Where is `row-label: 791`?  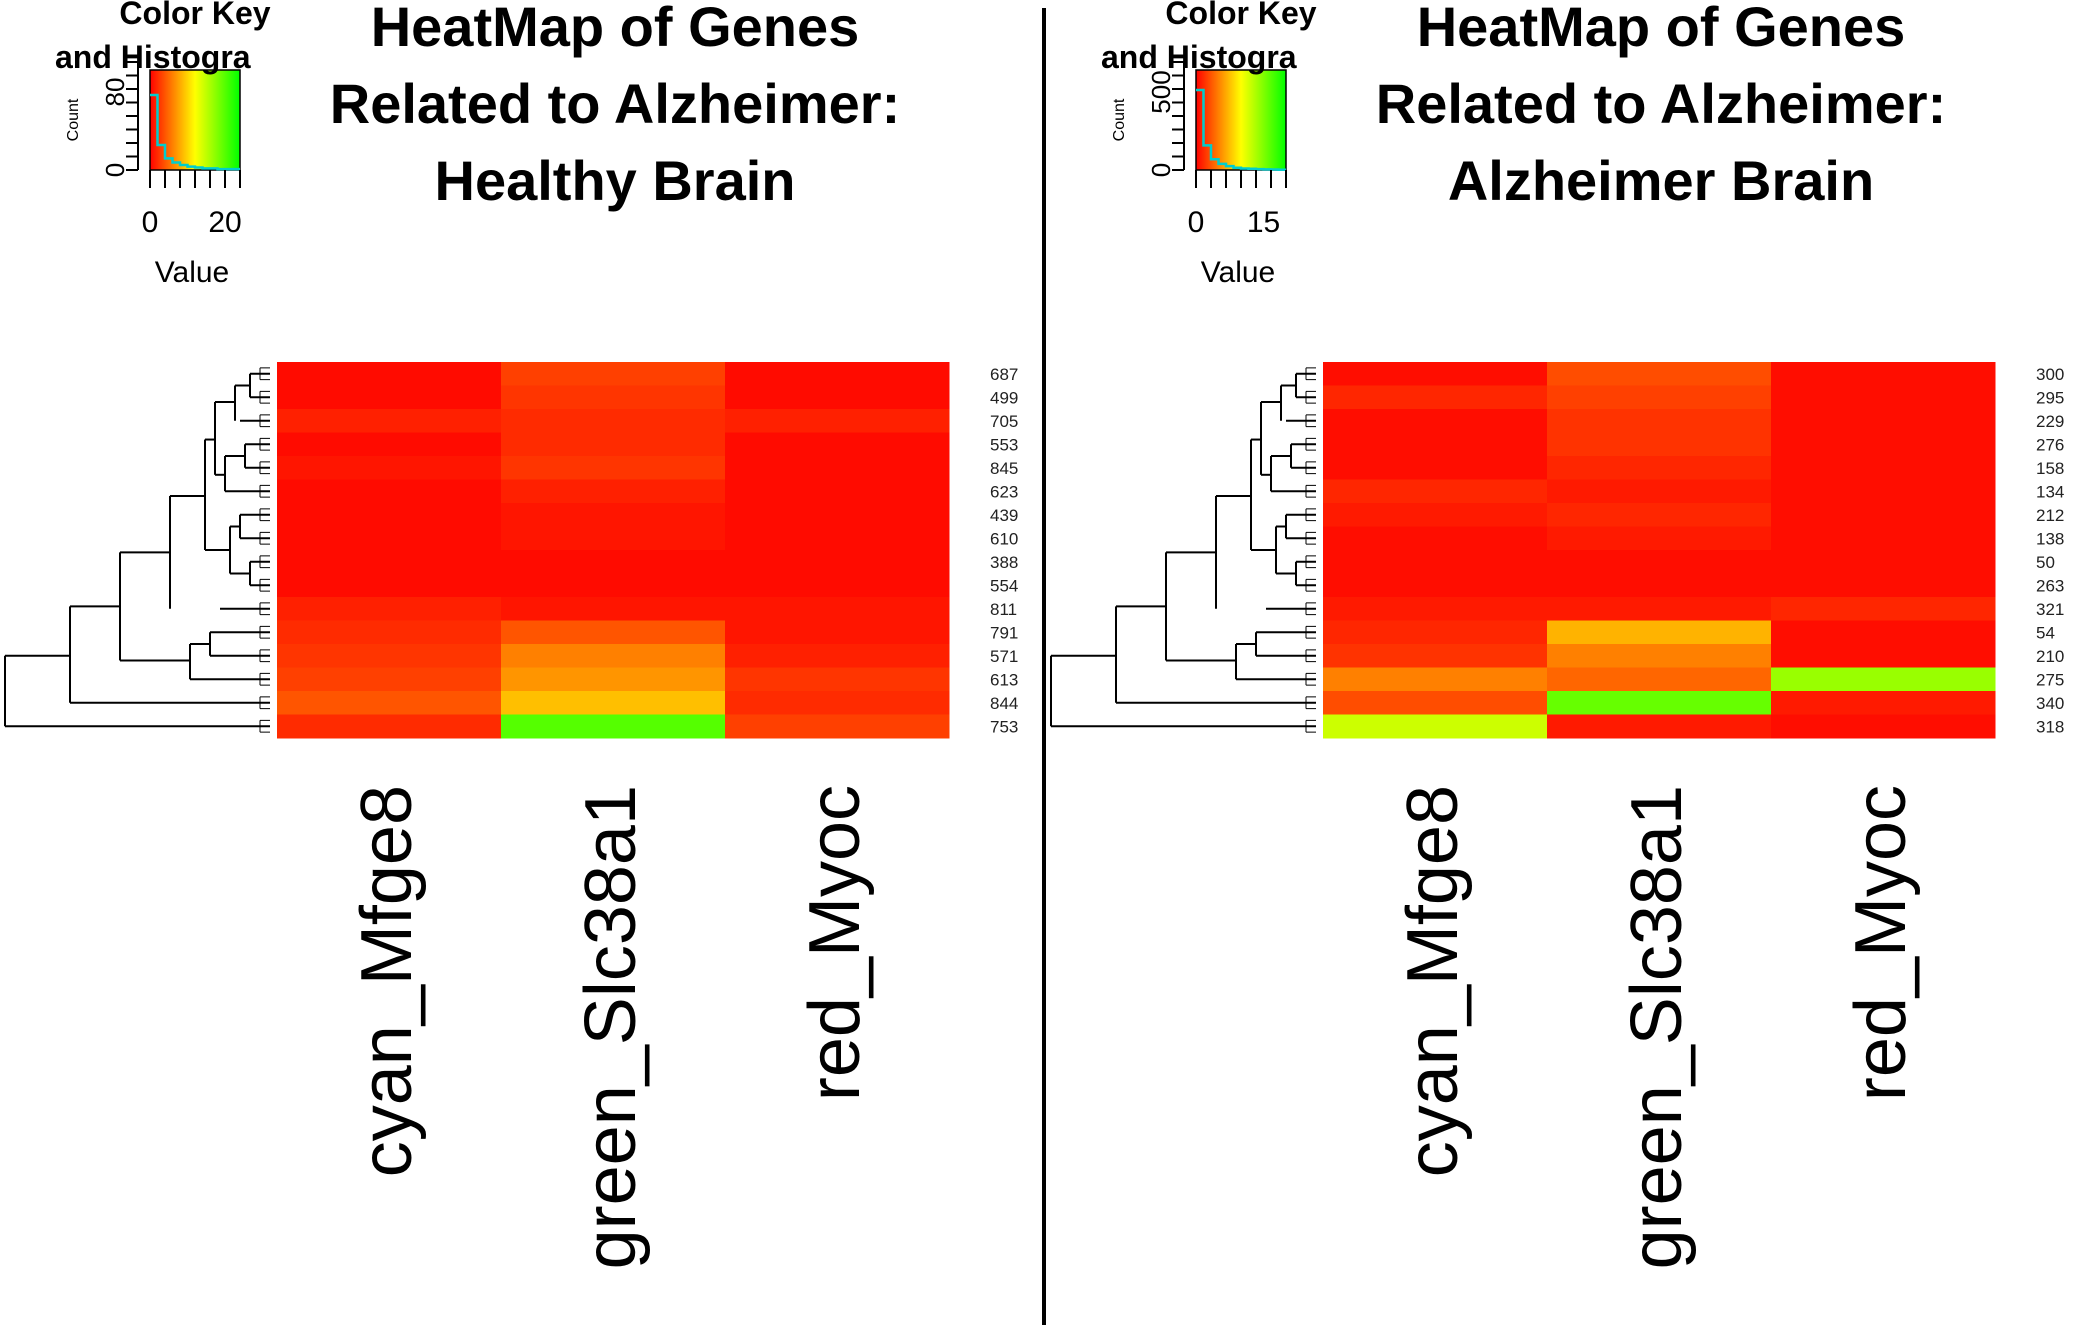 row-label: 791 is located at coordinates (1004, 632).